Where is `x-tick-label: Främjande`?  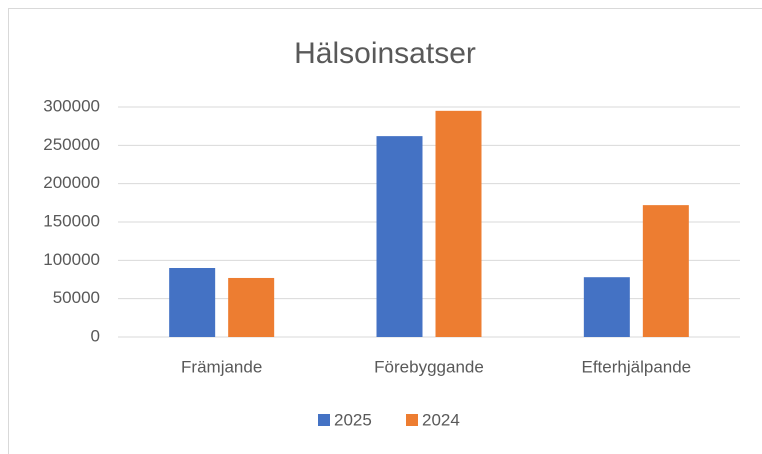 x-tick-label: Främjande is located at coordinates (221, 366).